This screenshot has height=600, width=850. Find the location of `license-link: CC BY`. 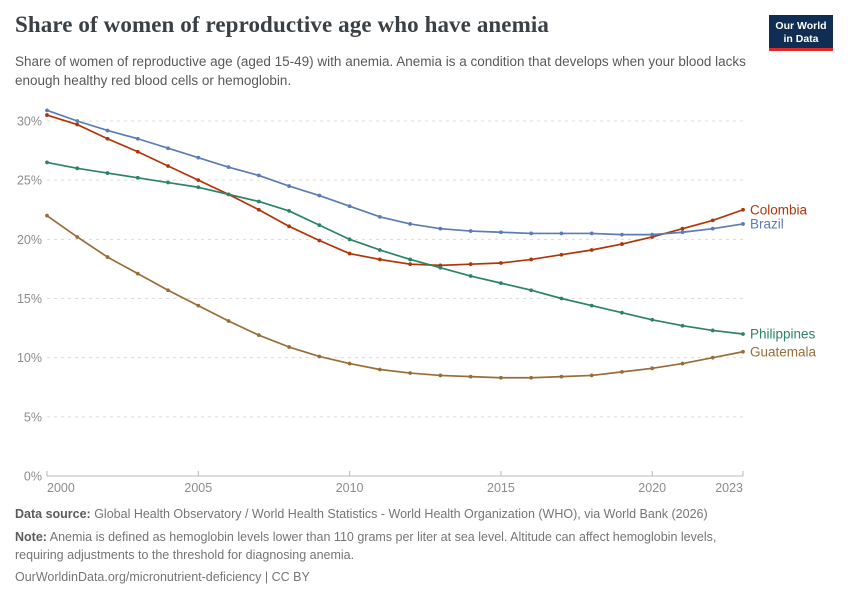

license-link: CC BY is located at coordinates (290, 577).